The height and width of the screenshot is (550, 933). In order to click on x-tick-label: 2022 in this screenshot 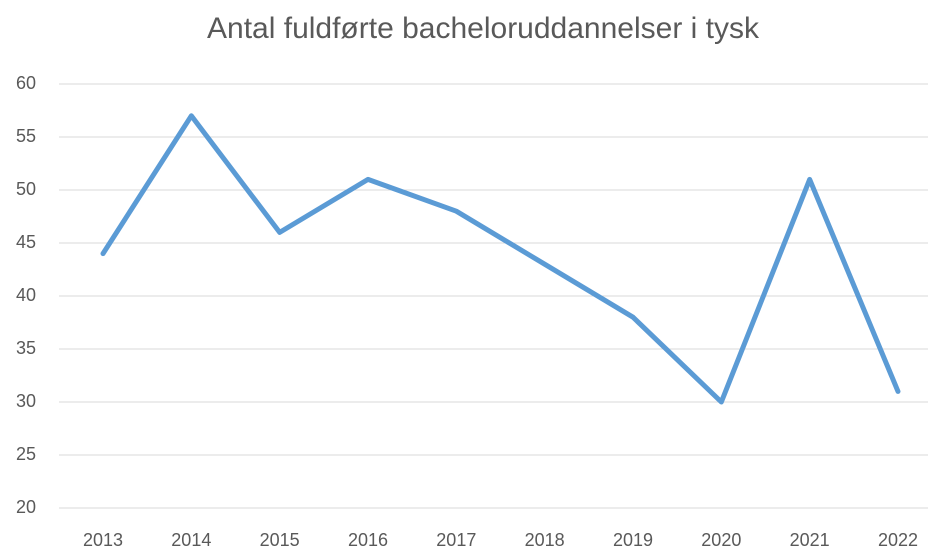, I will do `click(898, 540)`.